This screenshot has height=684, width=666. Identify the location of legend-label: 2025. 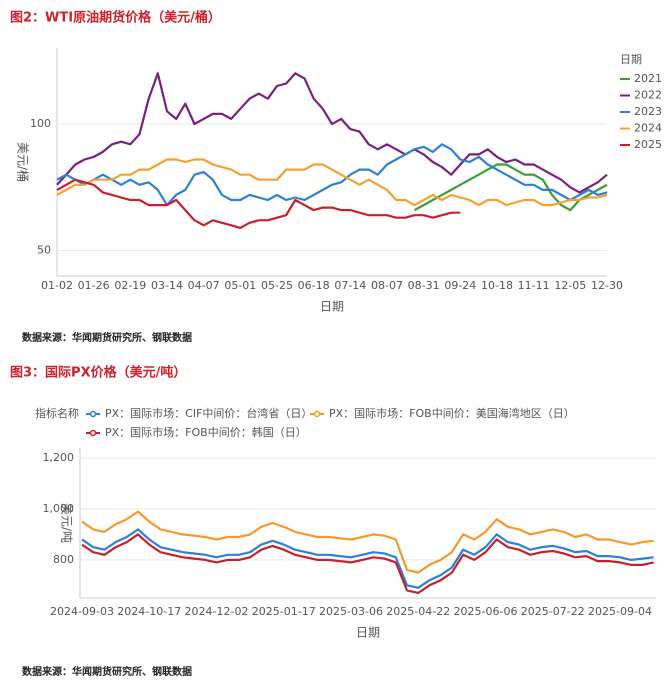
(648, 144).